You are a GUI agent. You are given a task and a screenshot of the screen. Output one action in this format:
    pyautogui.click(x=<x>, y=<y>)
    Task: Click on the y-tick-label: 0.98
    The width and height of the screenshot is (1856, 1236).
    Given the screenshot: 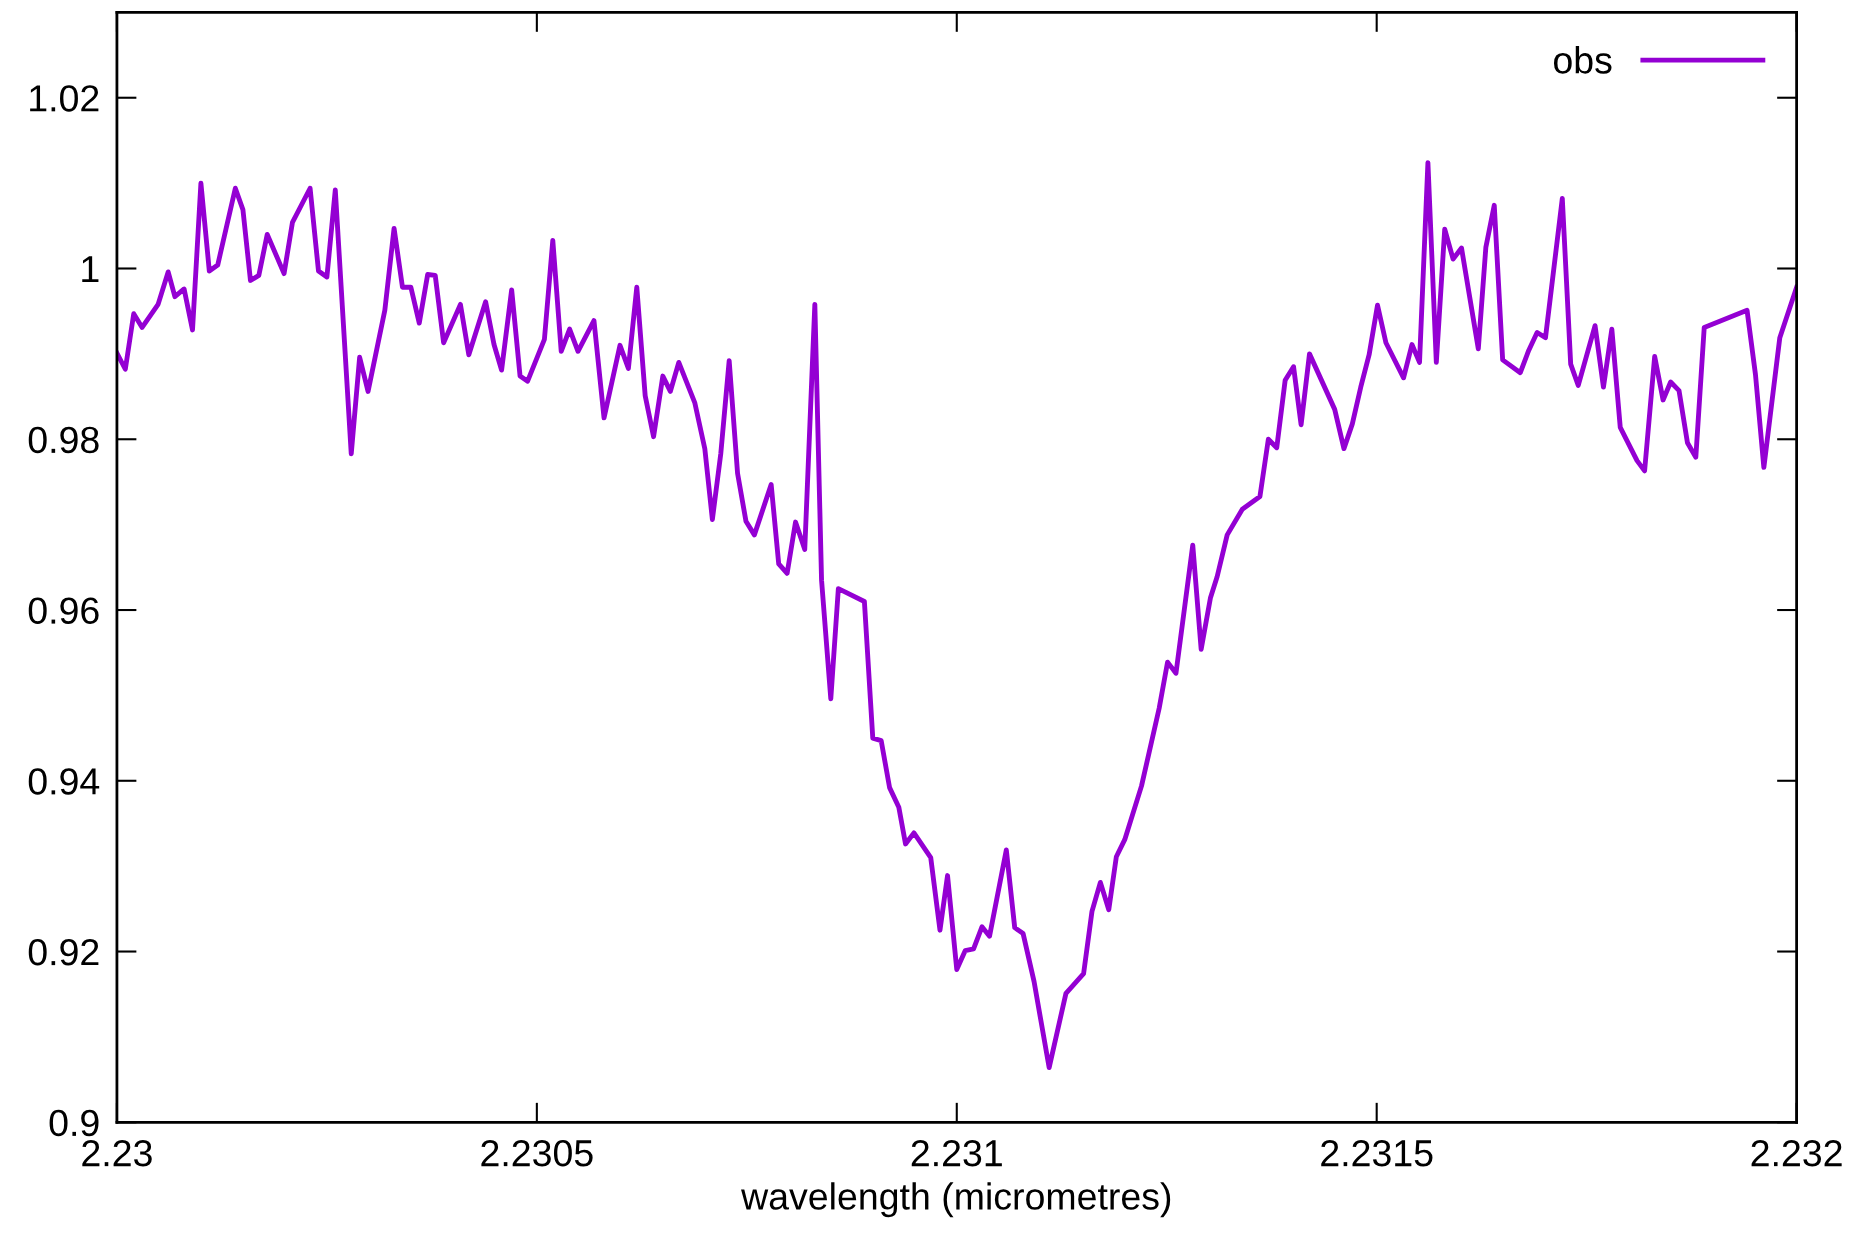 What is the action you would take?
    pyautogui.click(x=63, y=440)
    